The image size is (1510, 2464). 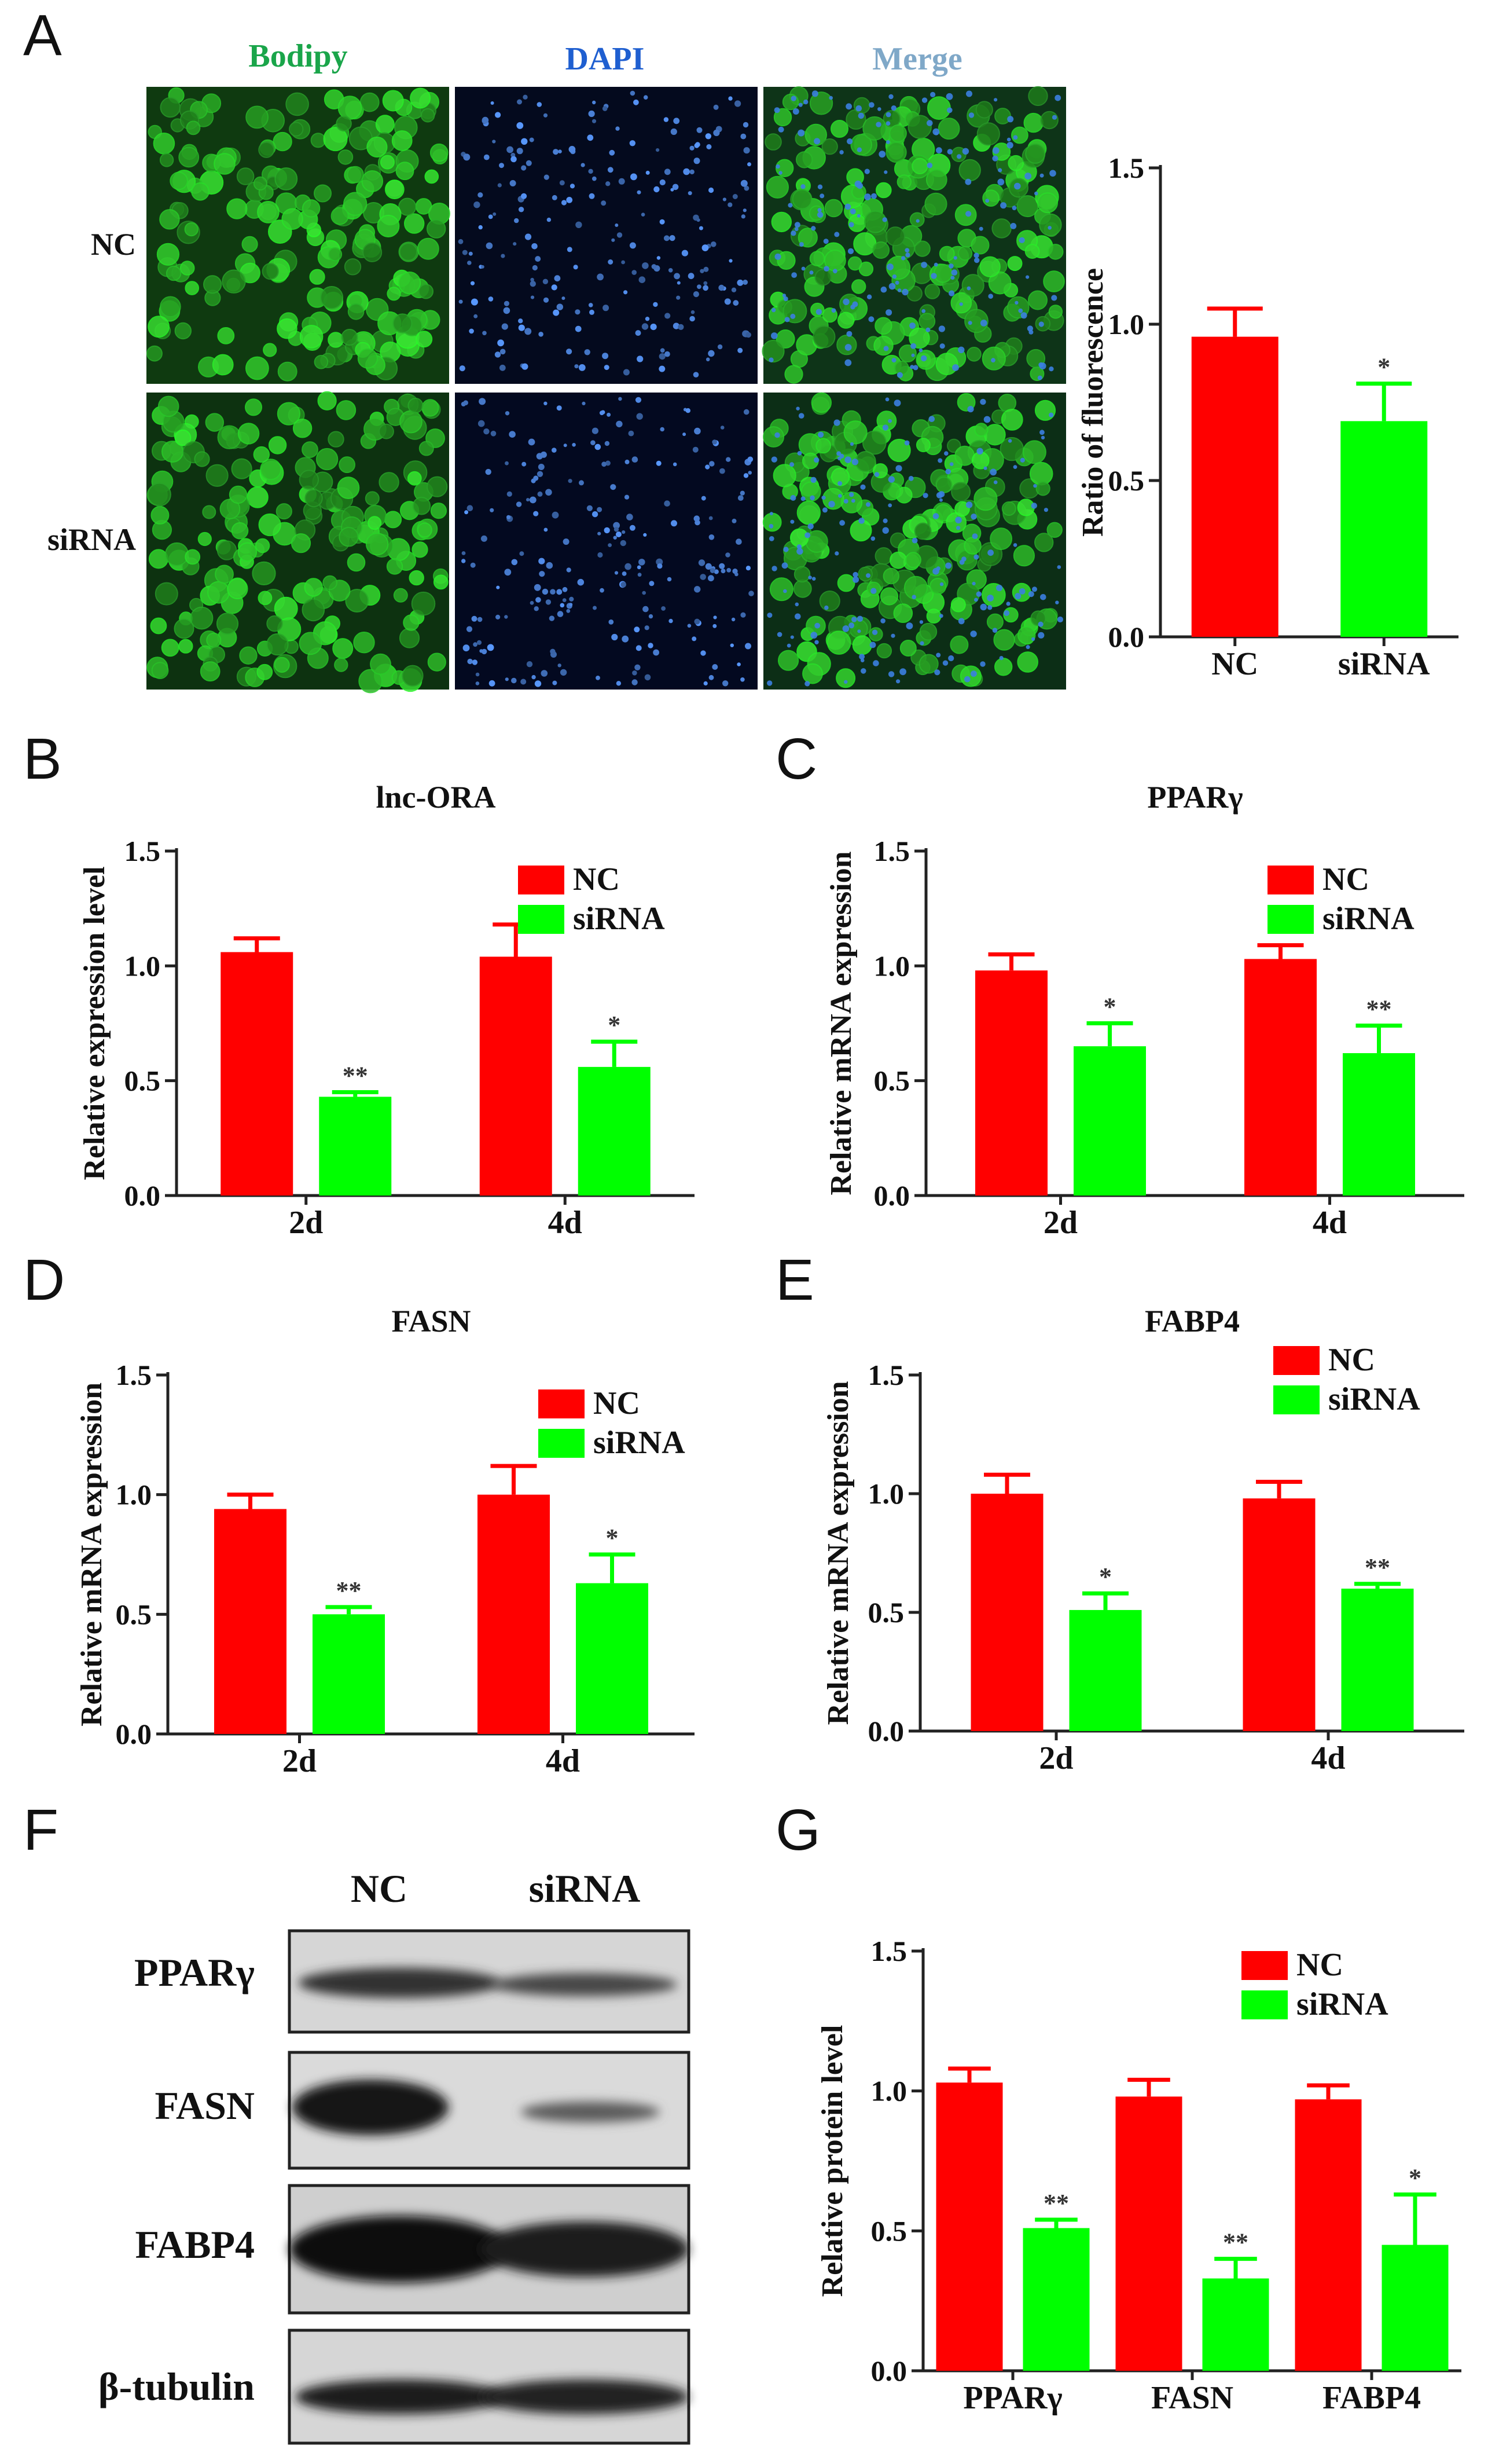 What do you see at coordinates (561, 1404) in the screenshot?
I see `legend-swatch-nc` at bounding box center [561, 1404].